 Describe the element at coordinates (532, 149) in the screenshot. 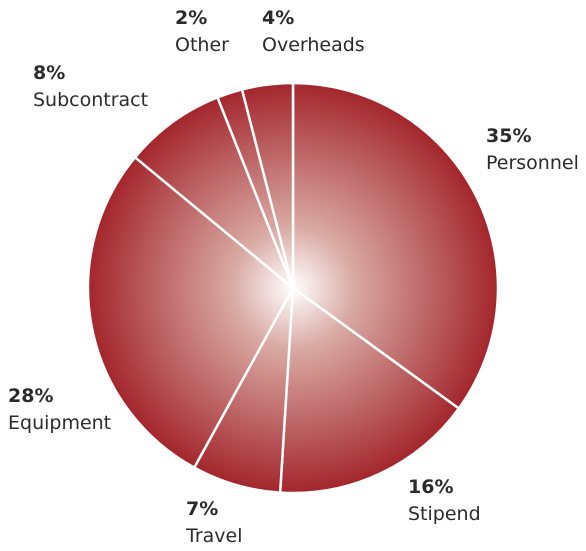

I see `pie-label-personnel: 35% Personnel` at that location.